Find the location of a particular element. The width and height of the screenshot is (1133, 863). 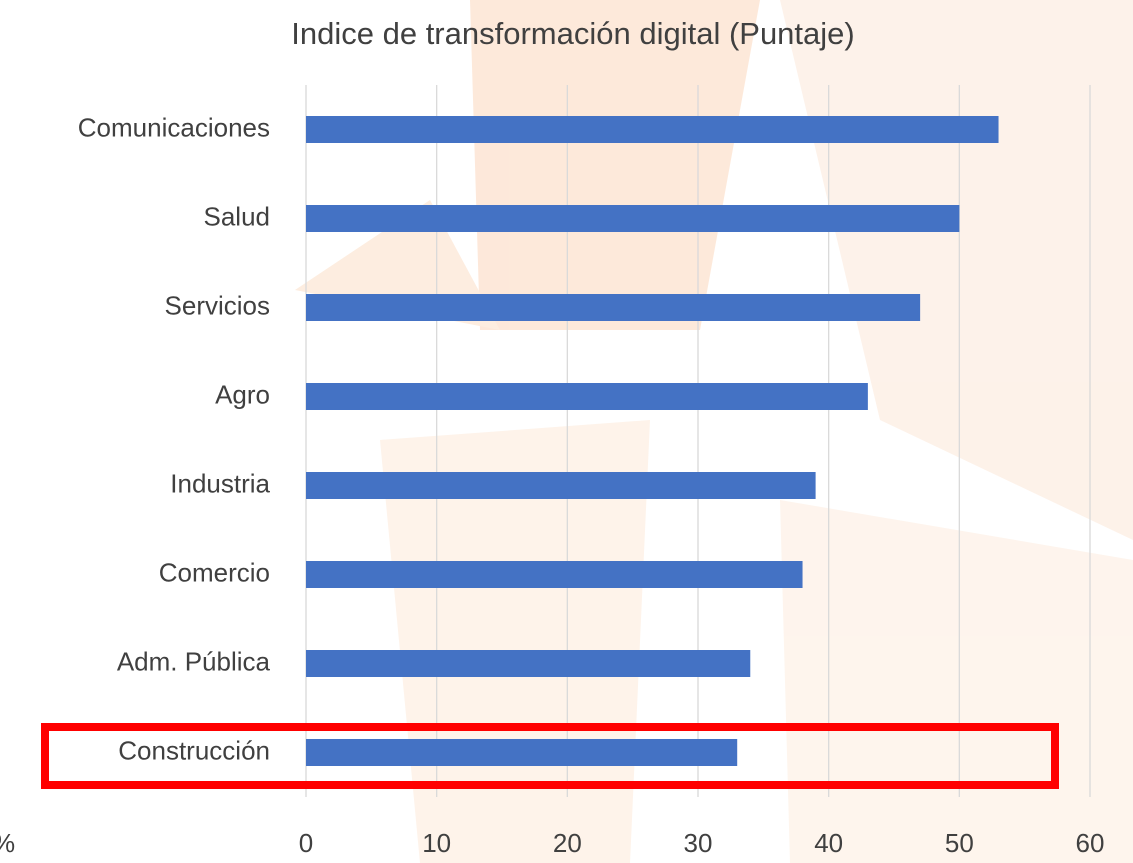

annotation: % is located at coordinates (7, 843).